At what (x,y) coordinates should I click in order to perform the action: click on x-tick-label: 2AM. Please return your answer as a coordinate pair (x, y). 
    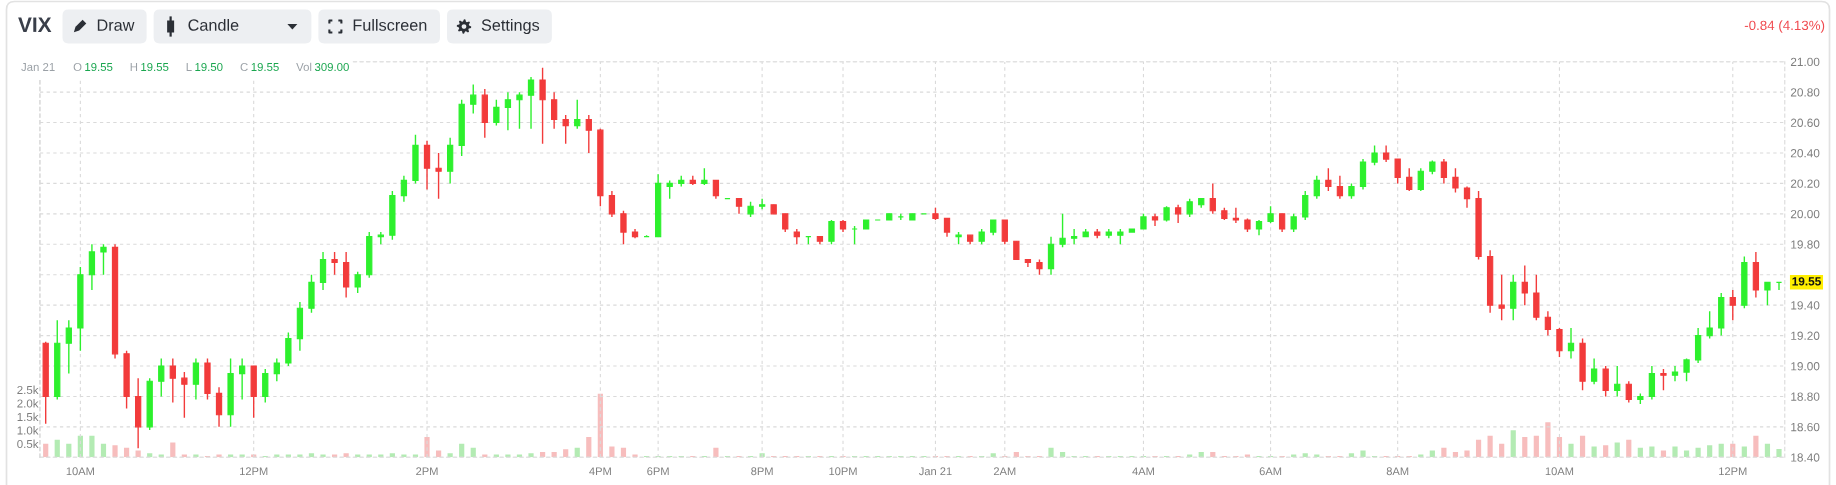
    Looking at the image, I should click on (1004, 471).